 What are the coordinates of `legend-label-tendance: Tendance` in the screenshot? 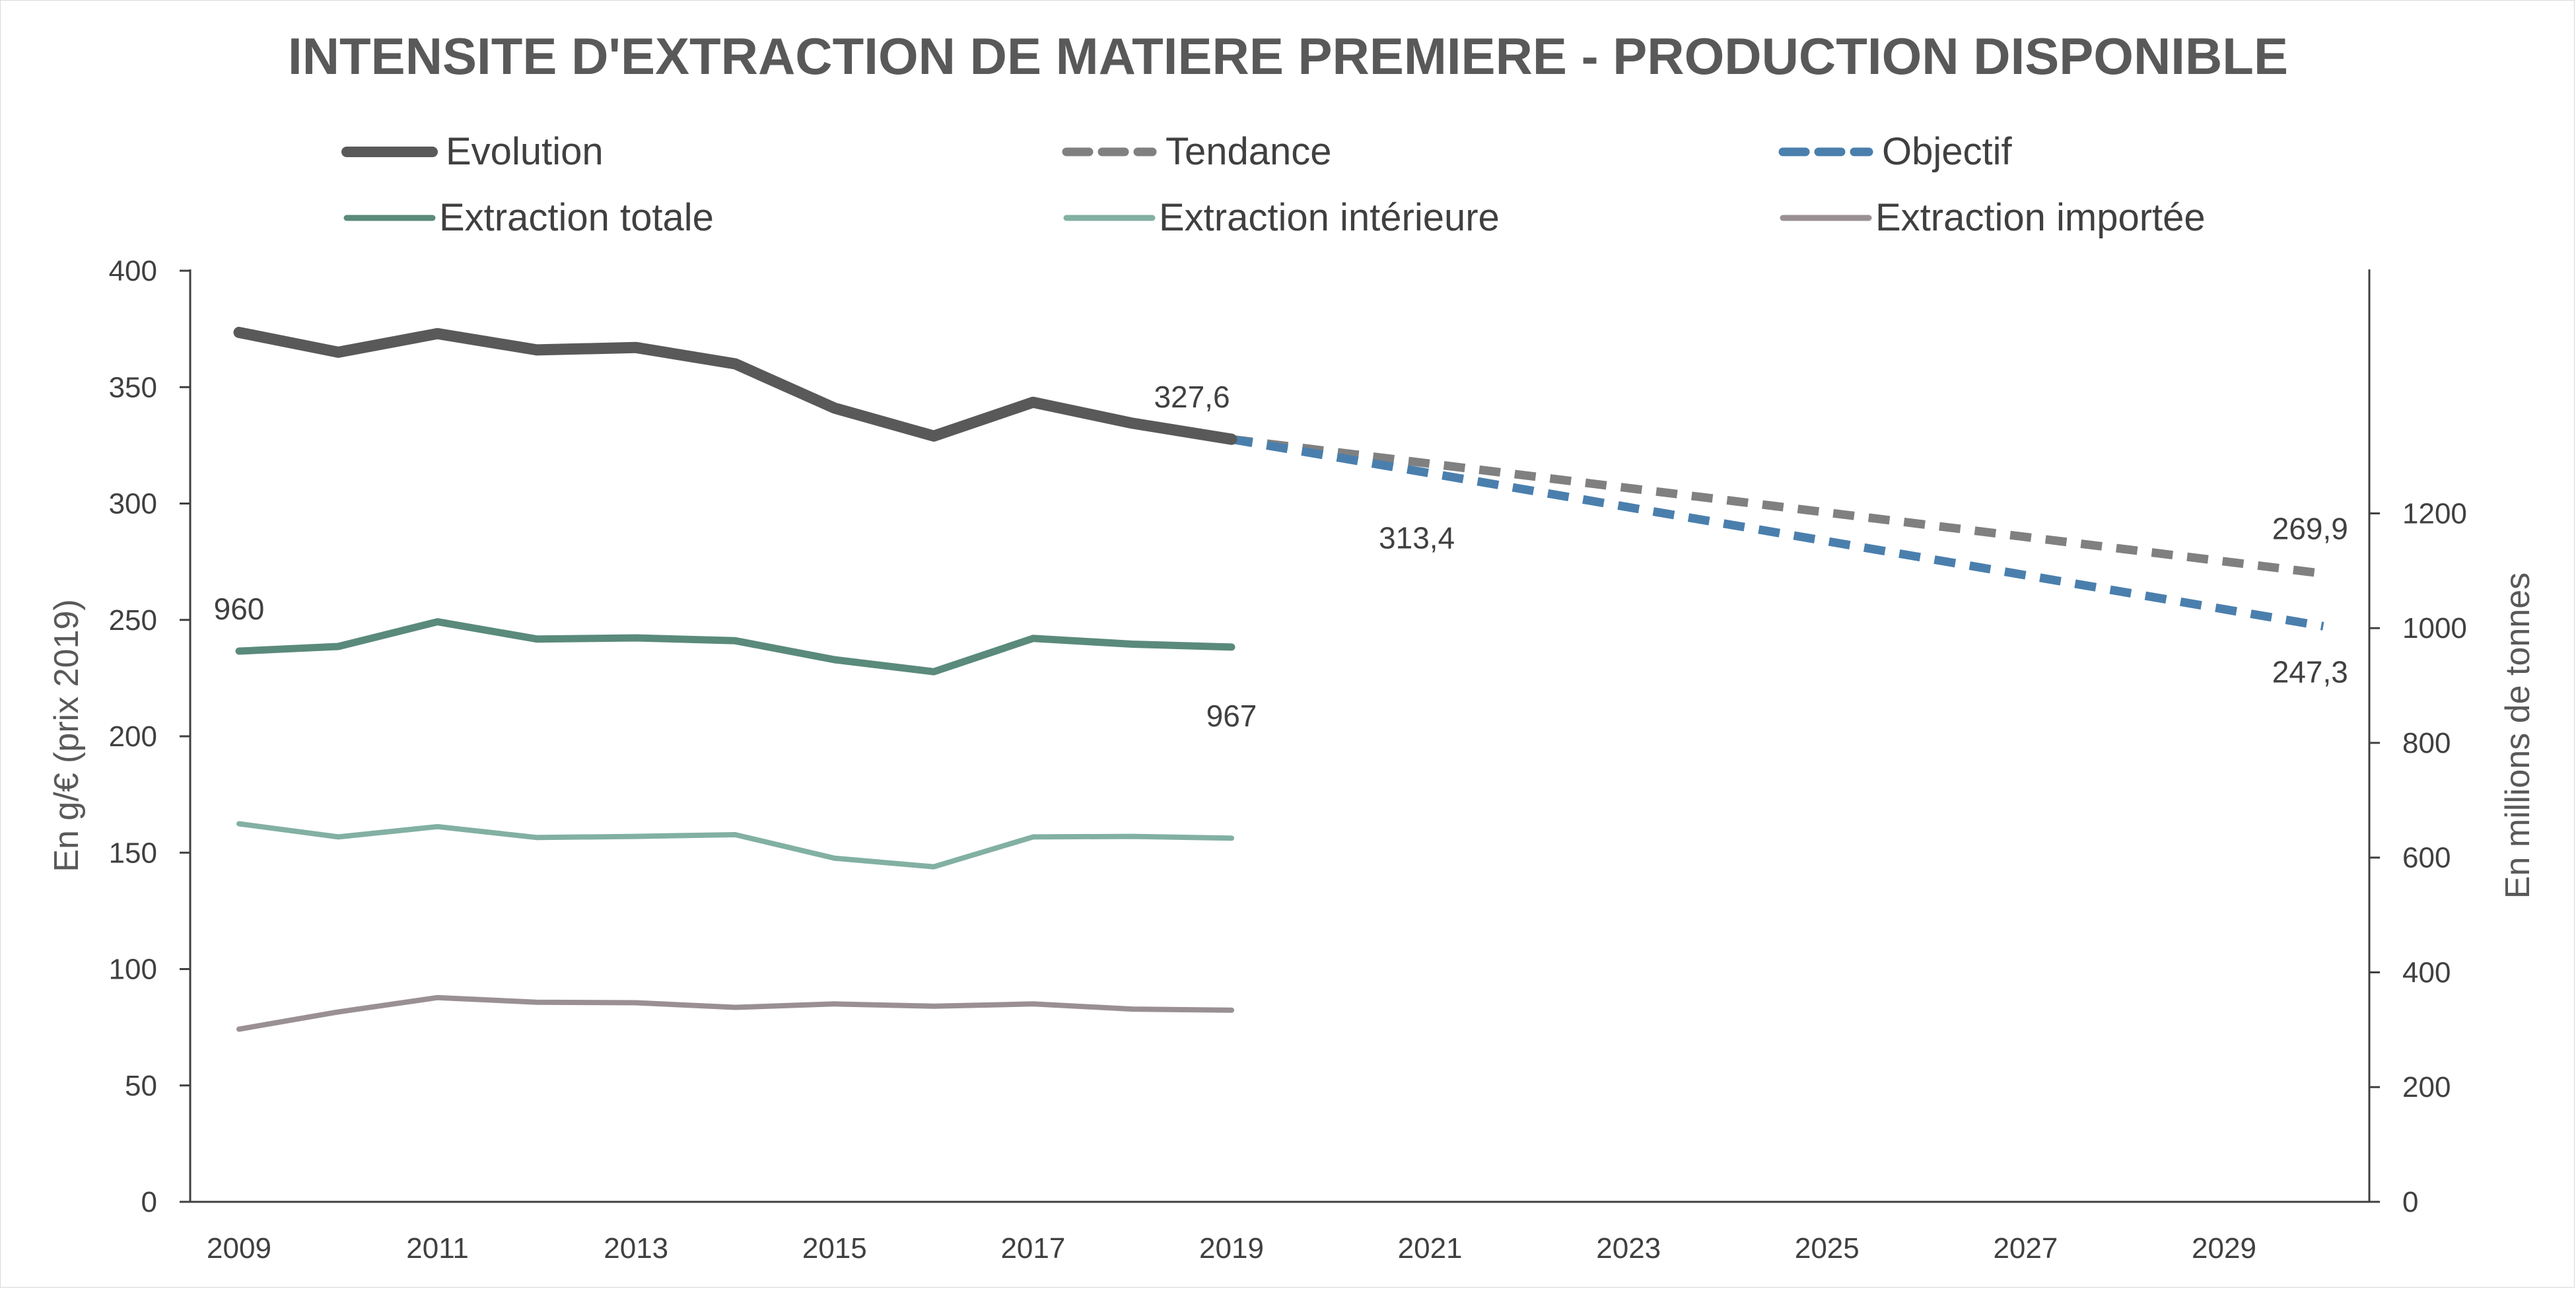 It's located at (1249, 151).